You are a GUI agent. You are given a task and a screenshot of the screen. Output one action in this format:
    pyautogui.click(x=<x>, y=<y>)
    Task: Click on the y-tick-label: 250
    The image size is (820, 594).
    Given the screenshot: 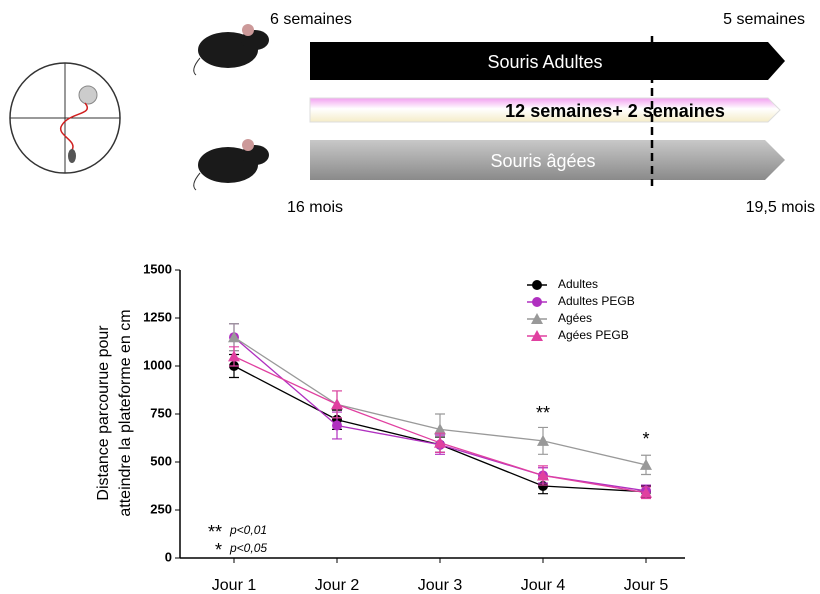 What is the action you would take?
    pyautogui.click(x=161, y=508)
    